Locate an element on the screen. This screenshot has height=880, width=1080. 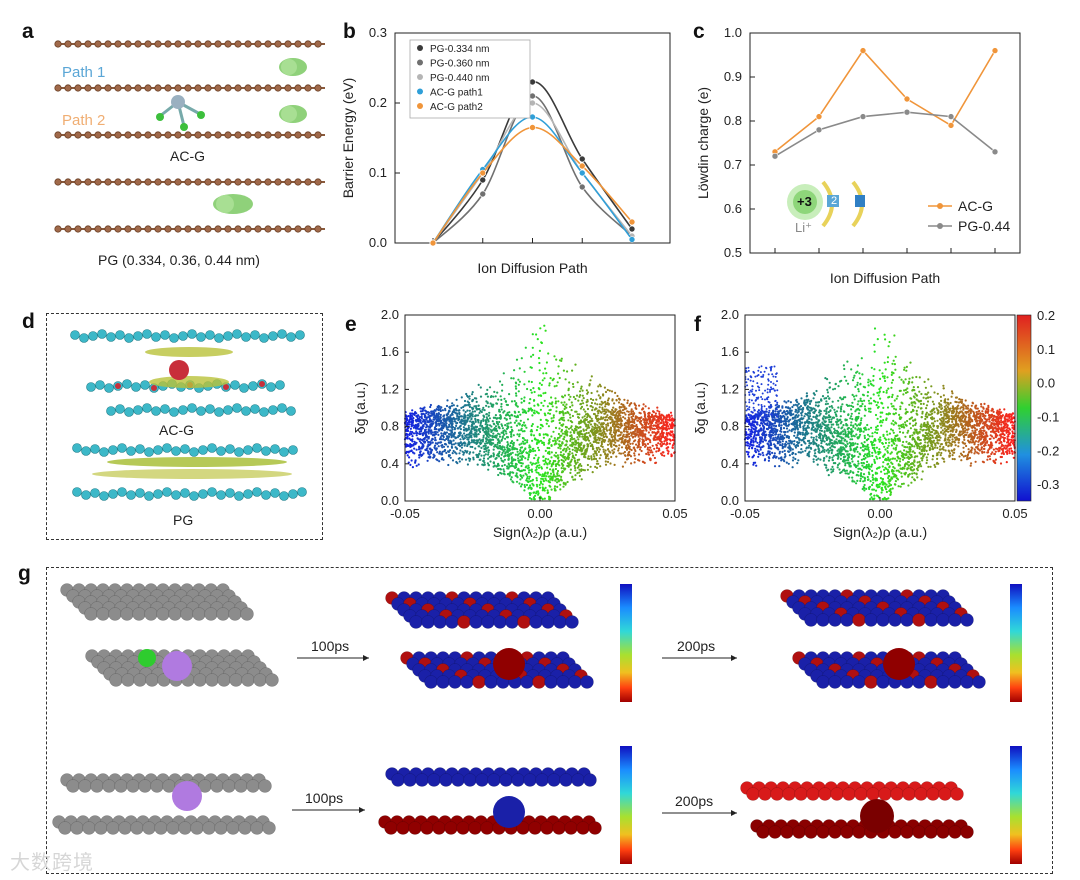
legend-marker-b is located at coordinates (420, 62).